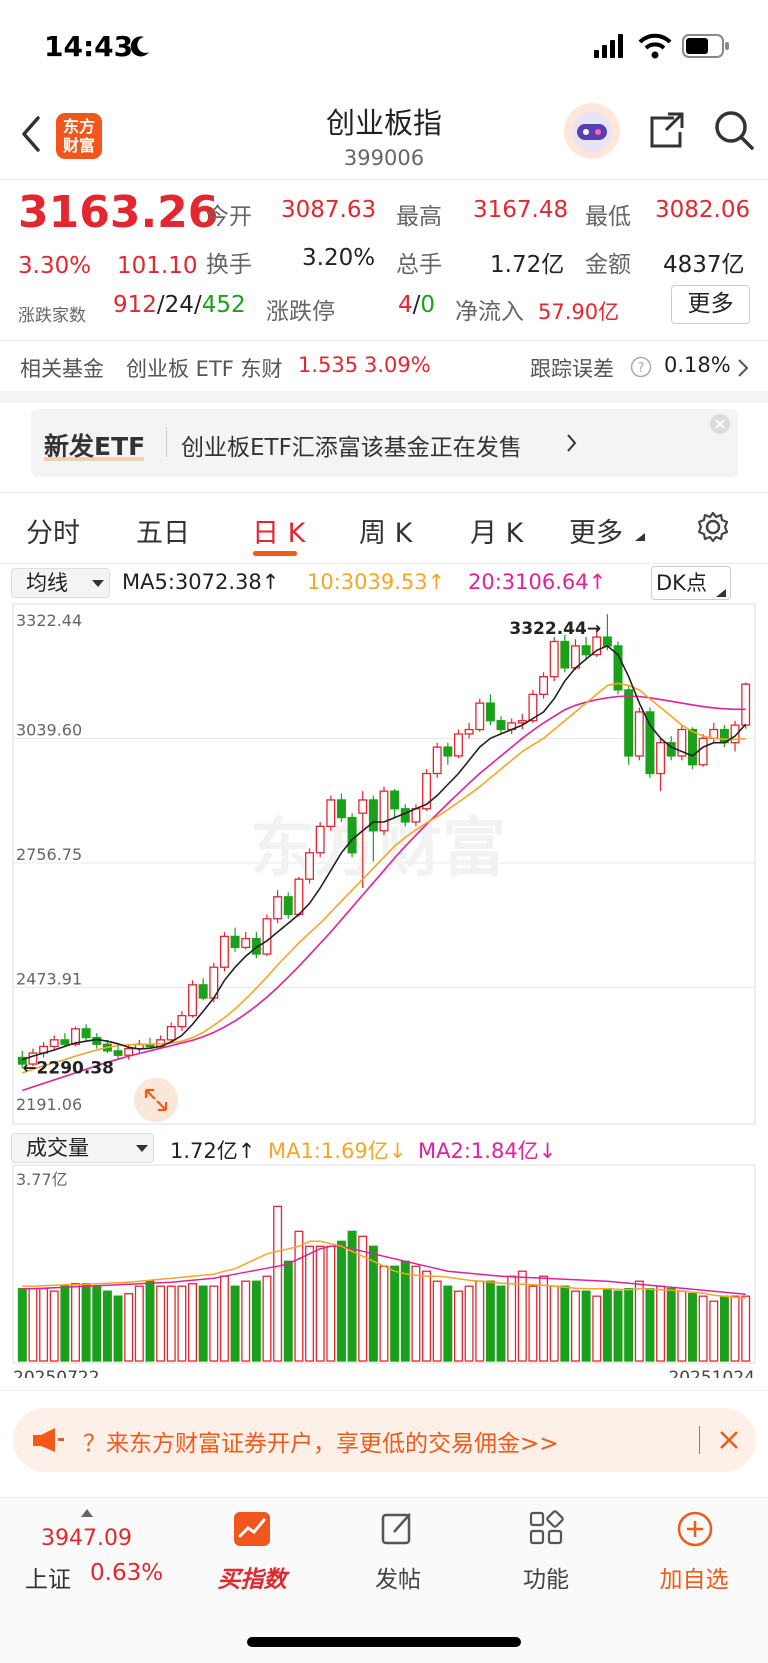 This screenshot has width=768, height=1663. What do you see at coordinates (95, 446) in the screenshot?
I see `etf-tag: 新发ETF` at bounding box center [95, 446].